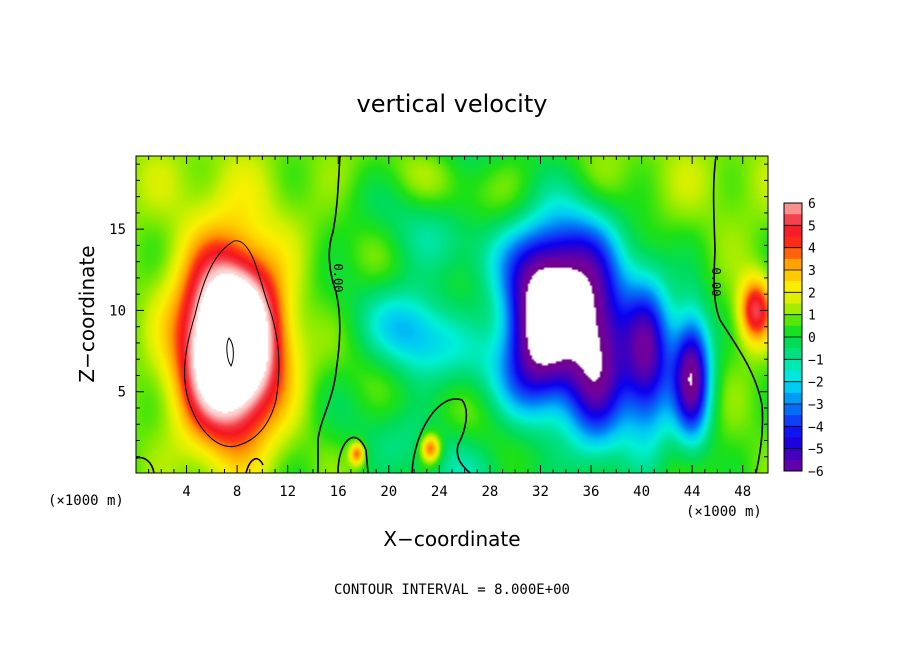 The height and width of the screenshot is (654, 904). Describe the element at coordinates (452, 104) in the screenshot. I see `chart-title: vertical velocity` at that location.